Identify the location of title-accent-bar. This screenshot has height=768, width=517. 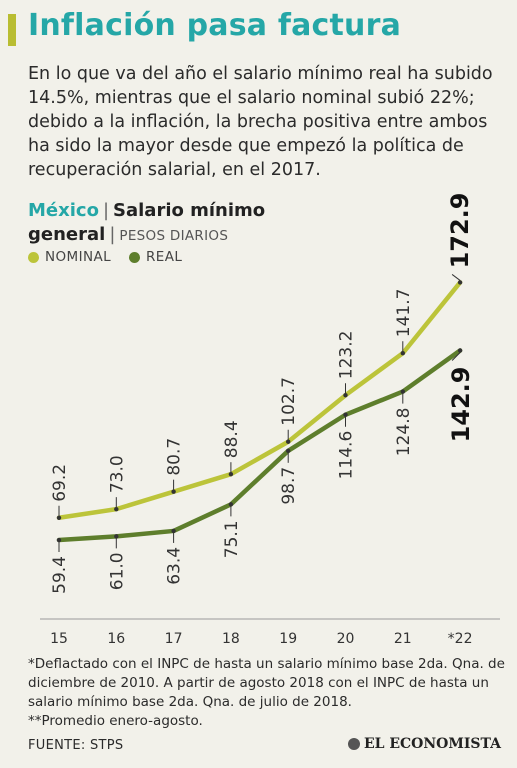
(12, 30).